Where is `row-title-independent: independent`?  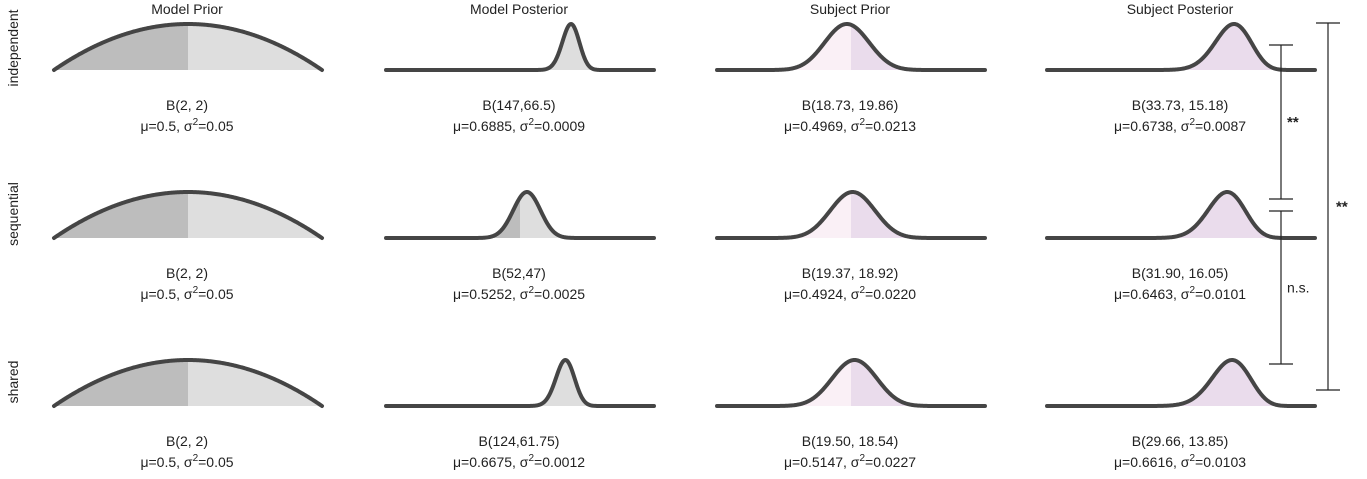 row-title-independent: independent is located at coordinates (13, 47).